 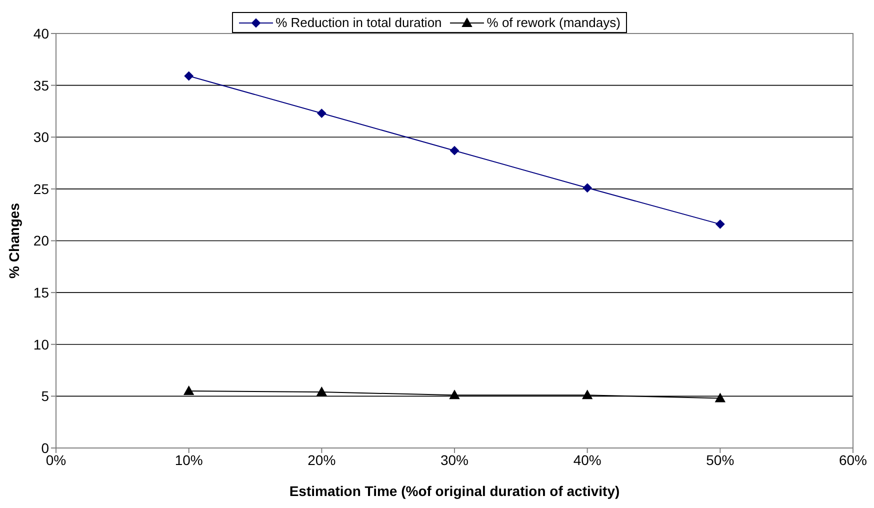 I want to click on y-tick-label: 30, so click(x=41, y=137).